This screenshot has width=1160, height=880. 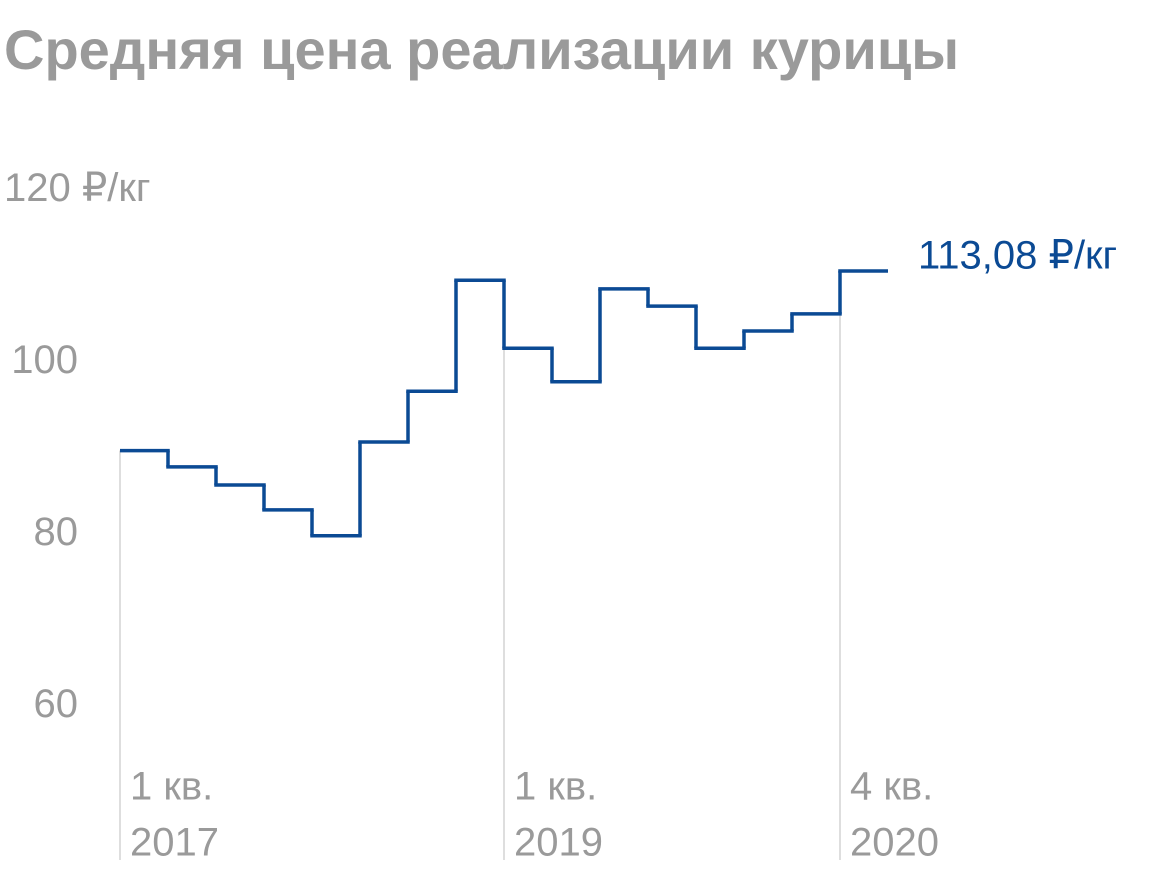 What do you see at coordinates (1017, 256) in the screenshot?
I see `value-label: 113,08 ₽/кг` at bounding box center [1017, 256].